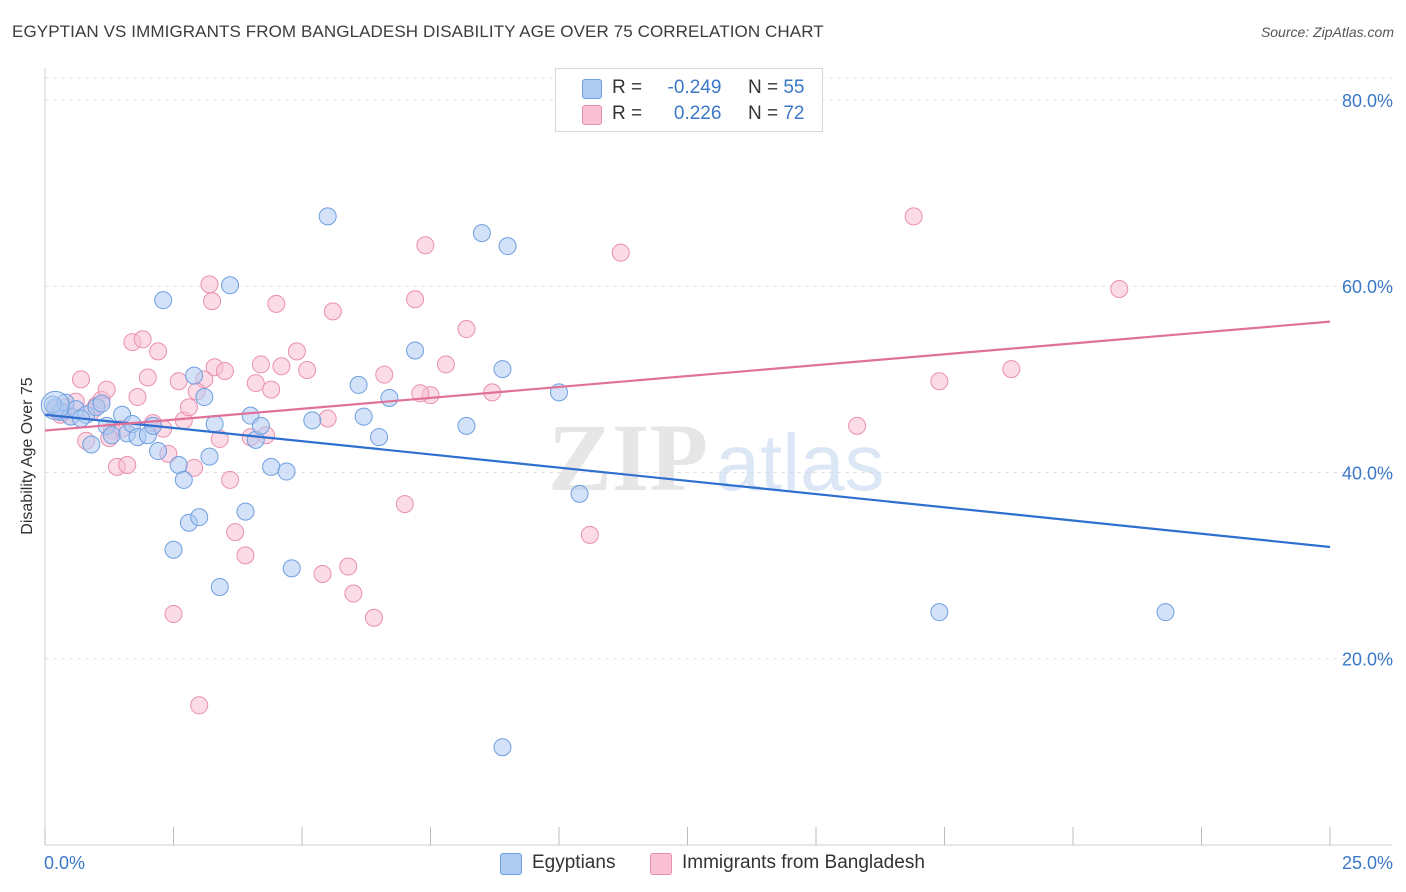  I want to click on trend-line-bangladesh, so click(687, 376).